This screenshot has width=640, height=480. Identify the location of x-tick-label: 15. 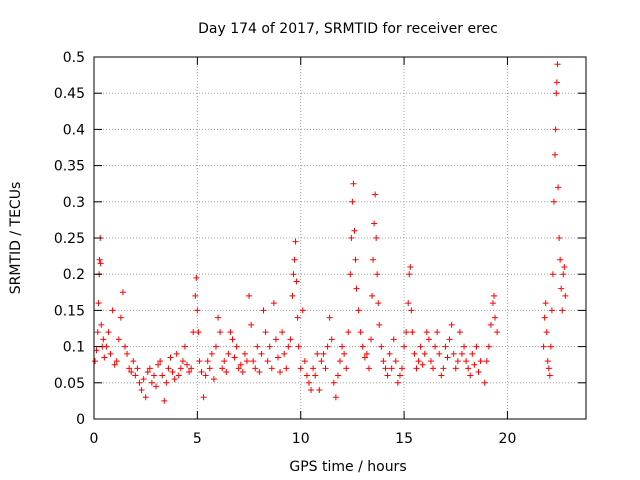
(404, 439).